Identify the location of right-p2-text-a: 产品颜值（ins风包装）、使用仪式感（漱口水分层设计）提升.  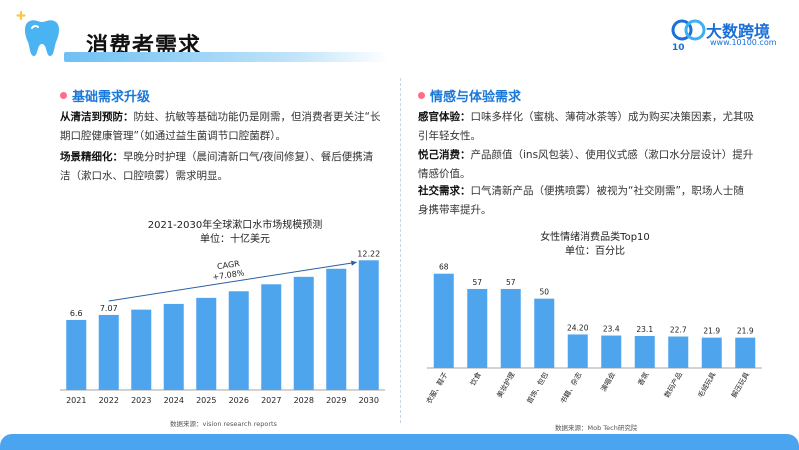
(612, 155).